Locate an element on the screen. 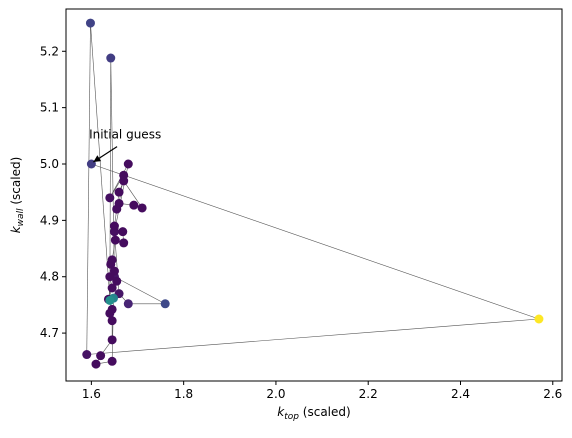  y-axis-label-sub: wall is located at coordinates (21, 217).